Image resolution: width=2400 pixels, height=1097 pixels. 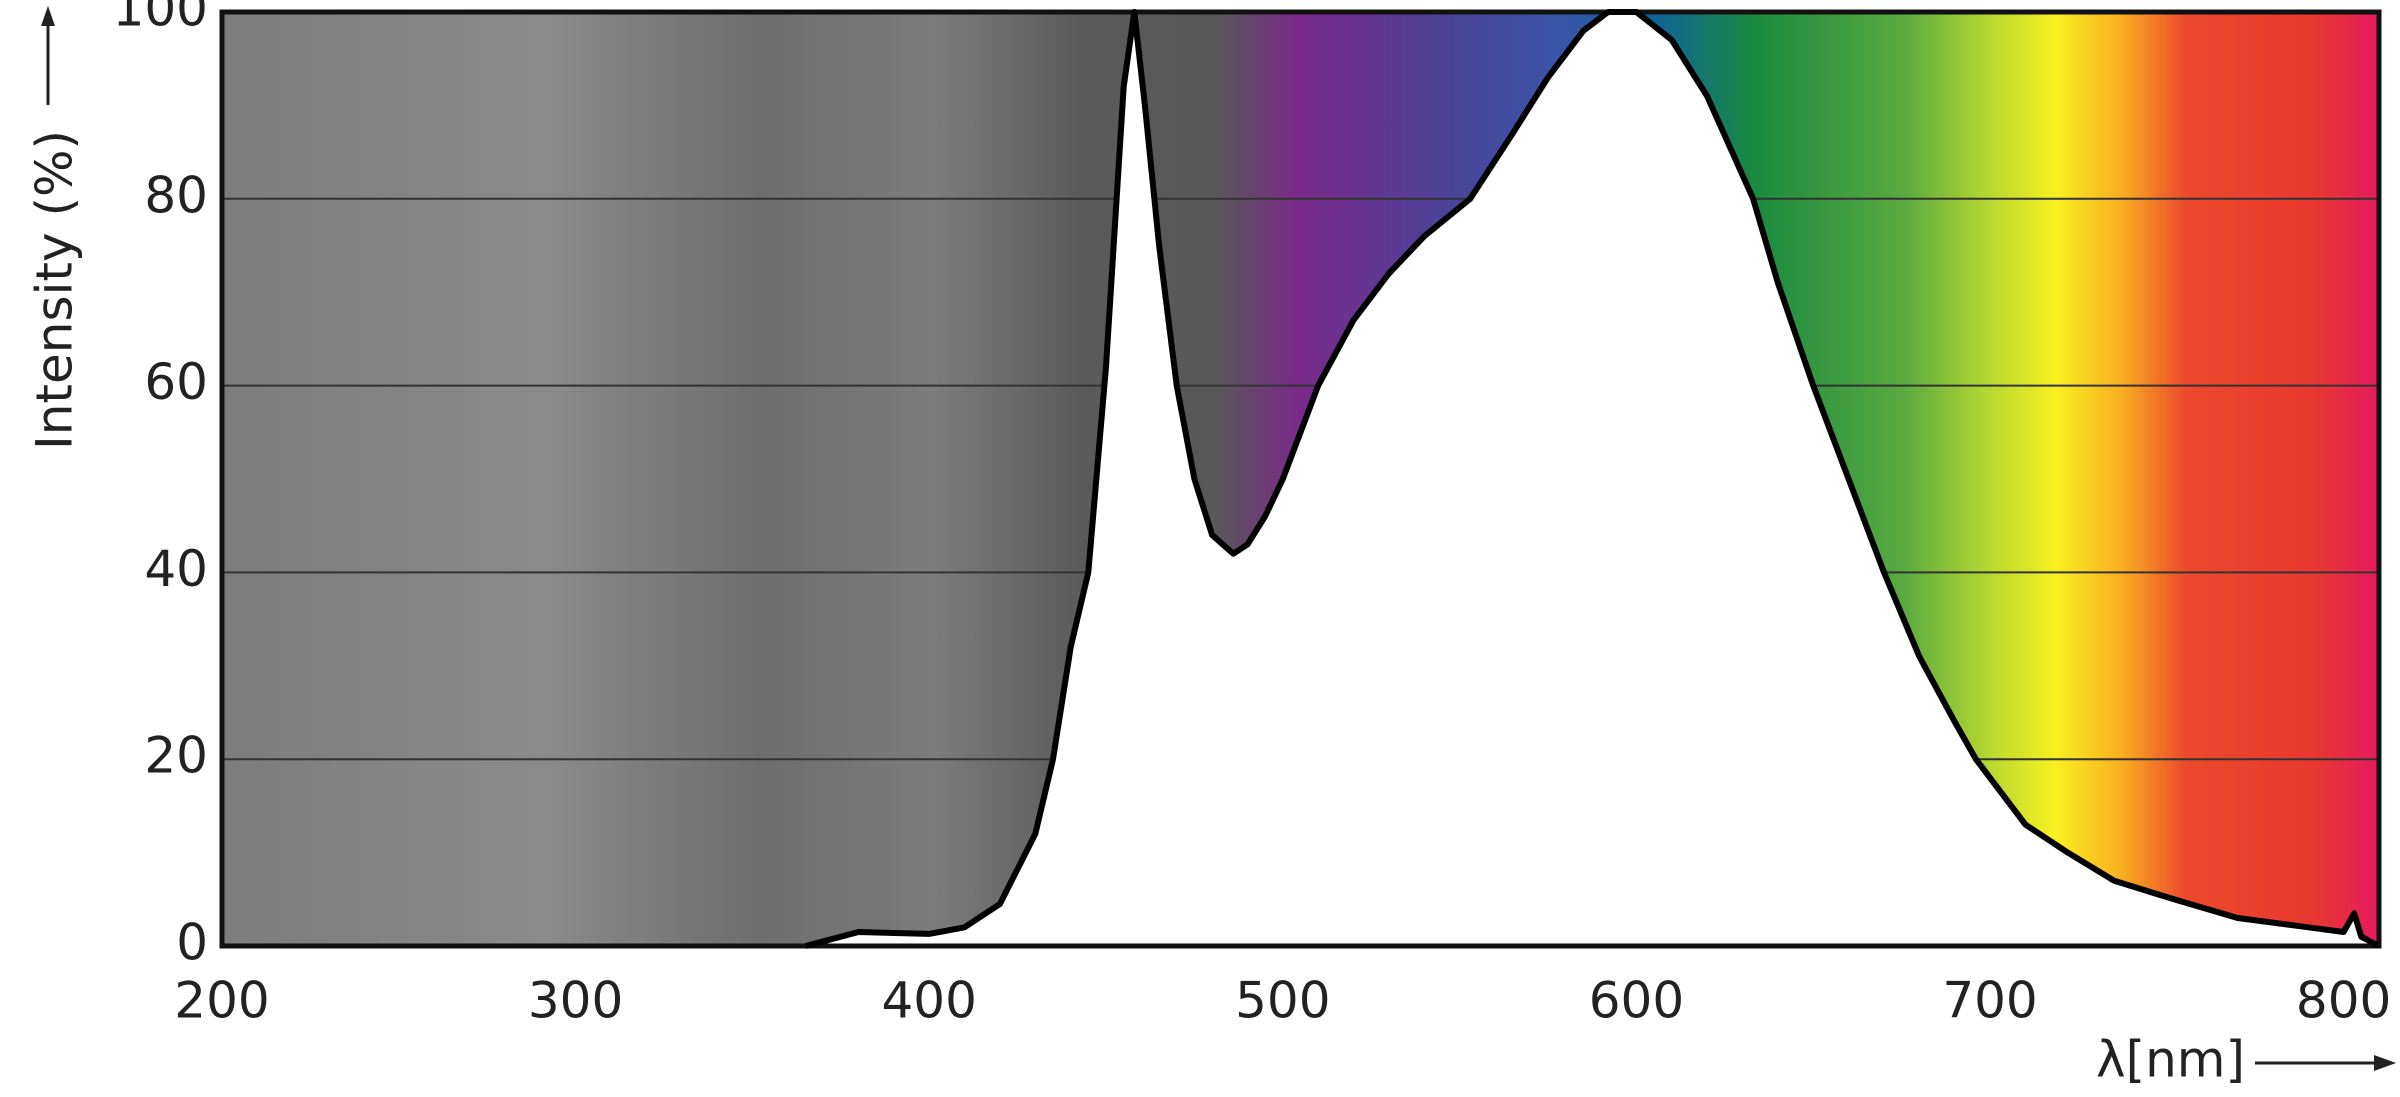 What do you see at coordinates (192, 943) in the screenshot?
I see `y-tick-label: 0` at bounding box center [192, 943].